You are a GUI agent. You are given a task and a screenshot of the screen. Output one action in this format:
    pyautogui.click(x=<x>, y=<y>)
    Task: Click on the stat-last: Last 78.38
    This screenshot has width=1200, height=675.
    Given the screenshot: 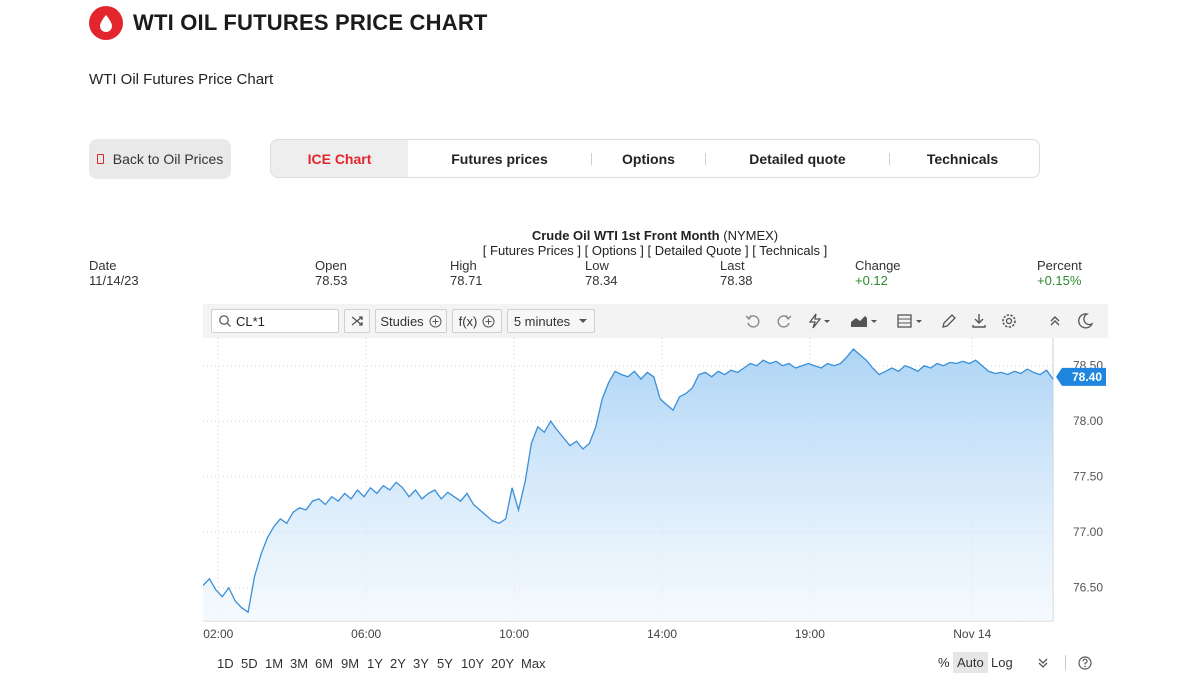 What is the action you would take?
    pyautogui.click(x=736, y=273)
    